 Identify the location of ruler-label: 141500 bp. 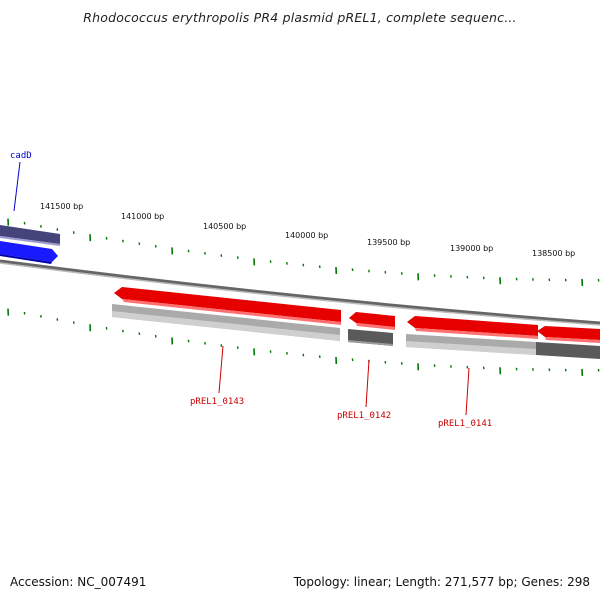
(61, 206).